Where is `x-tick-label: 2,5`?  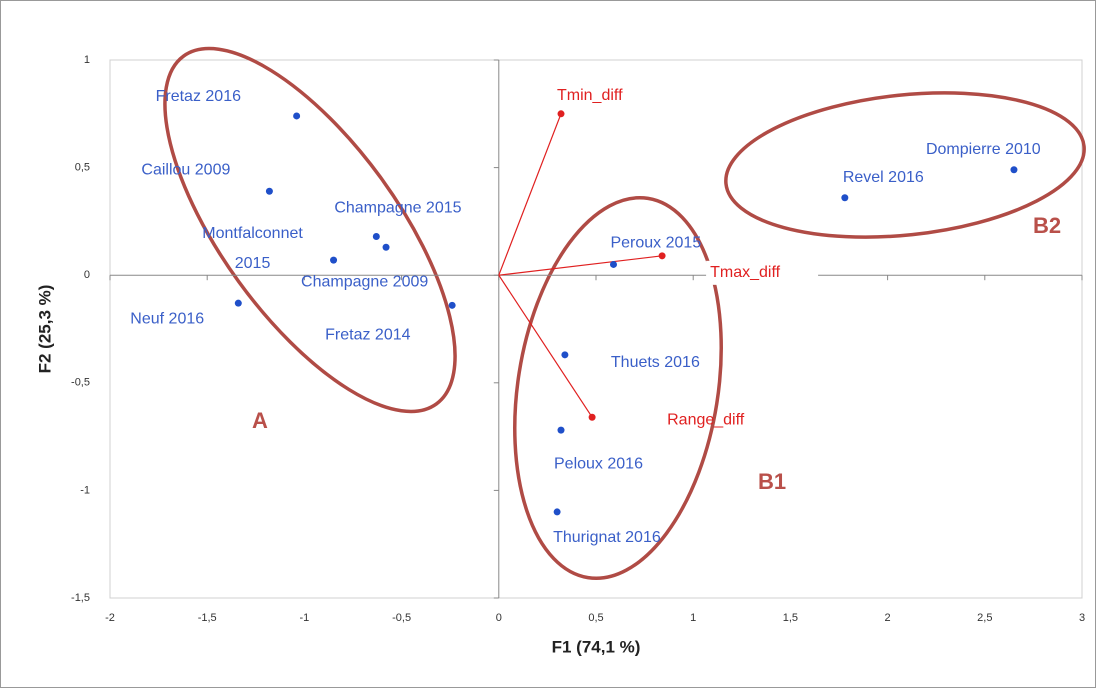 x-tick-label: 2,5 is located at coordinates (984, 618).